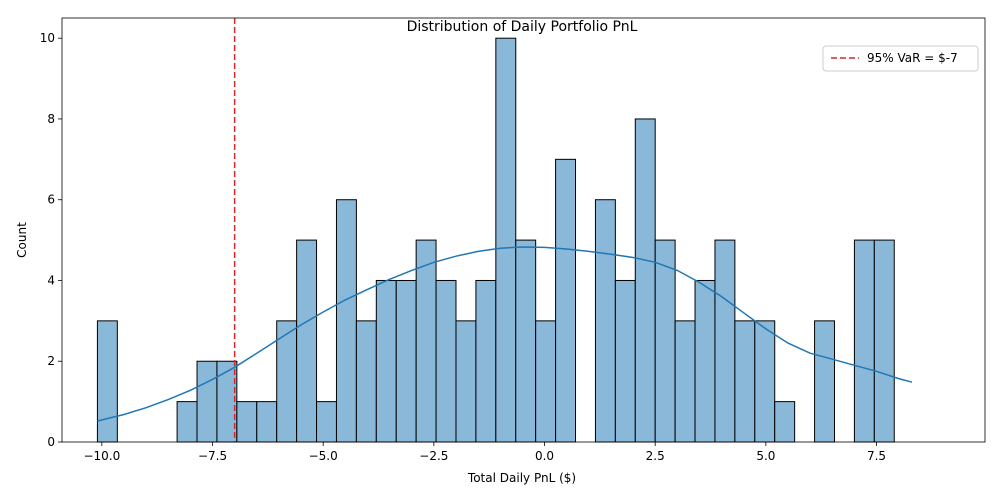 The width and height of the screenshot is (1000, 500). What do you see at coordinates (765, 456) in the screenshot?
I see `x-tick-label: 5.0` at bounding box center [765, 456].